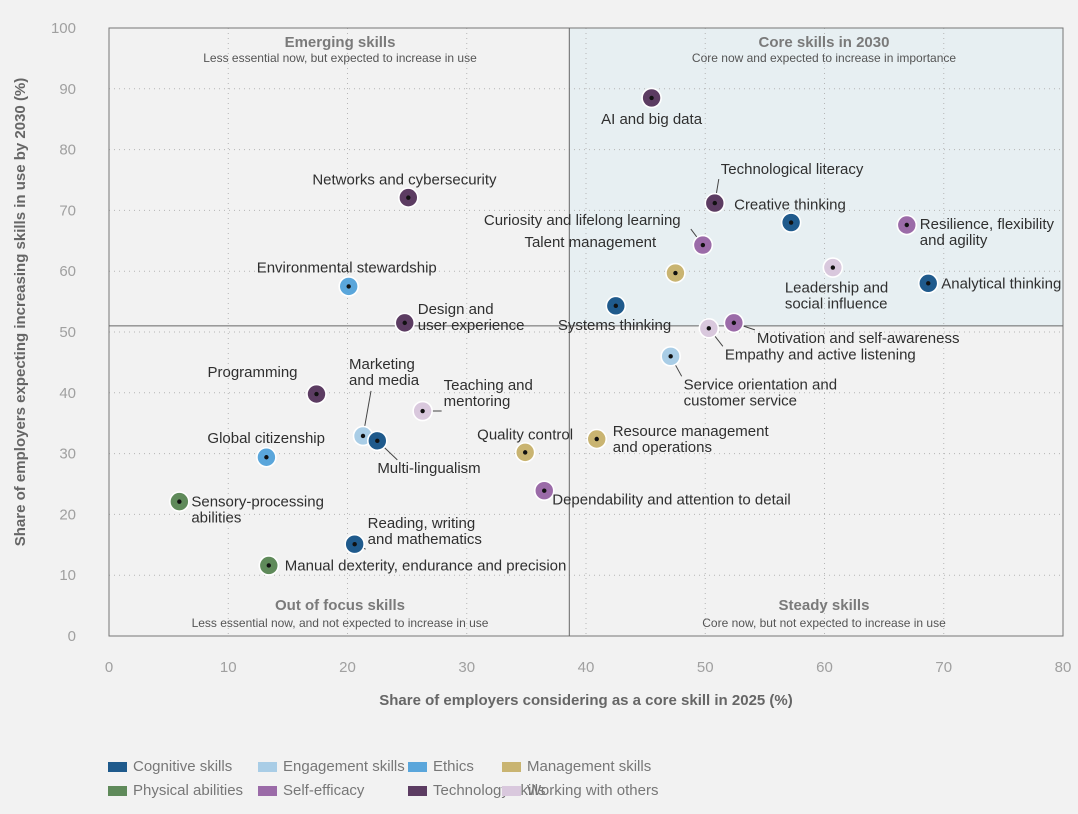 Image resolution: width=1078 pixels, height=814 pixels. I want to click on point-label-line: Talent management, so click(590, 242).